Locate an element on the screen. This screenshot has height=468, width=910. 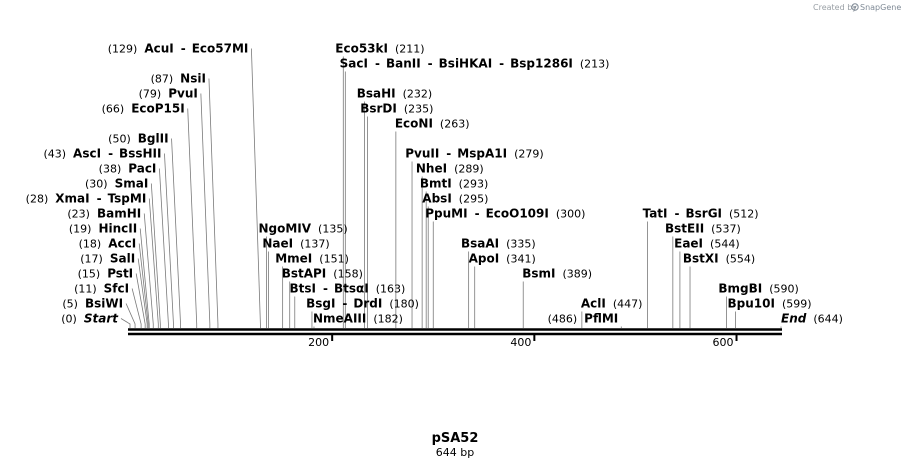
site-label: (15) PstI is located at coordinates (106, 274).